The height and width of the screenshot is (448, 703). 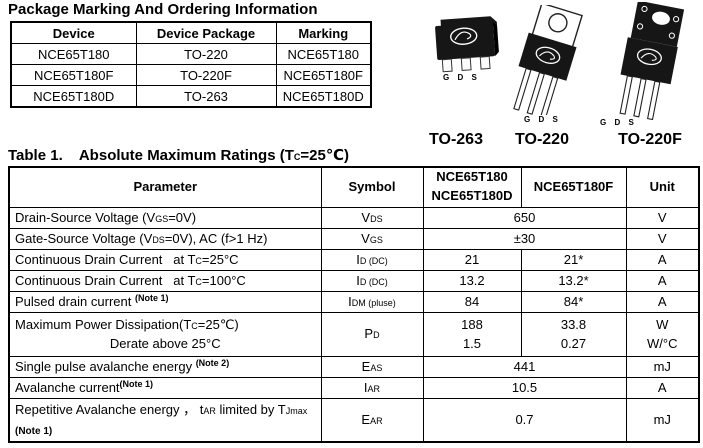 I want to click on parameter-cell: Avalanche current(Note 1), so click(x=165, y=387).